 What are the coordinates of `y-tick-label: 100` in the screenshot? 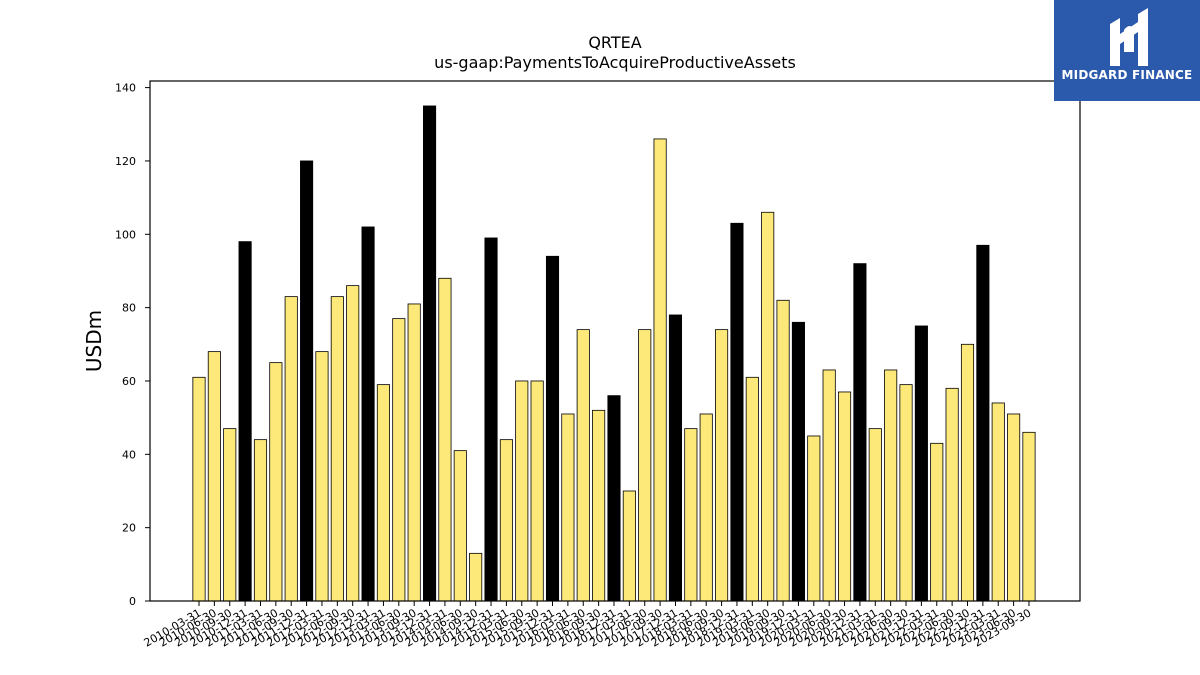 It's located at (125, 234).